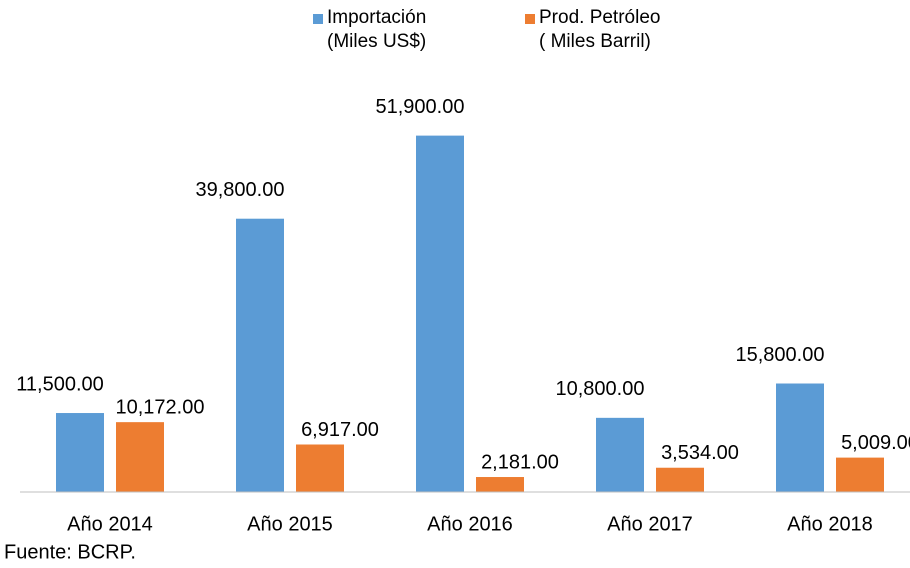  Describe the element at coordinates (60, 384) in the screenshot. I see `data-label: 11,500.00` at that location.